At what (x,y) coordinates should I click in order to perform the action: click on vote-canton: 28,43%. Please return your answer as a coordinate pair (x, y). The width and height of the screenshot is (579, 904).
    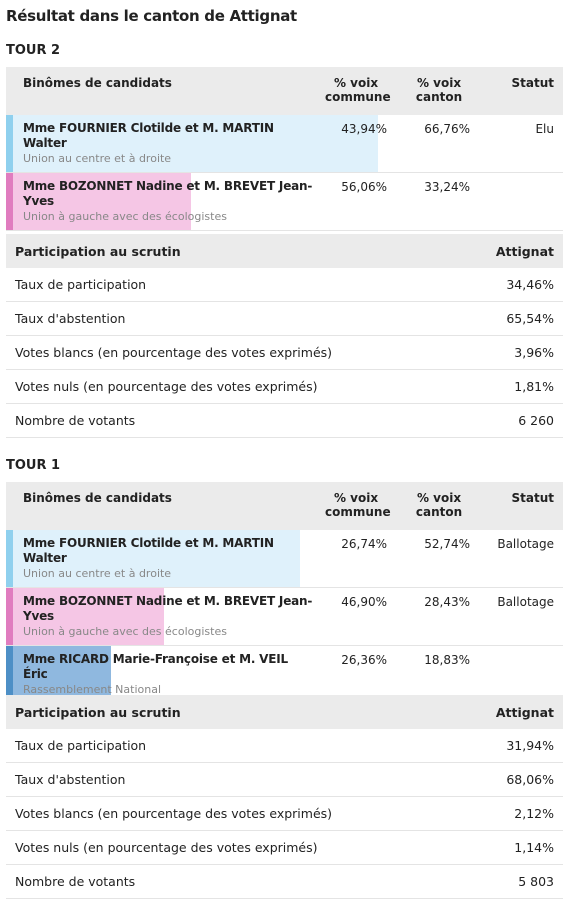
    Looking at the image, I should click on (447, 602).